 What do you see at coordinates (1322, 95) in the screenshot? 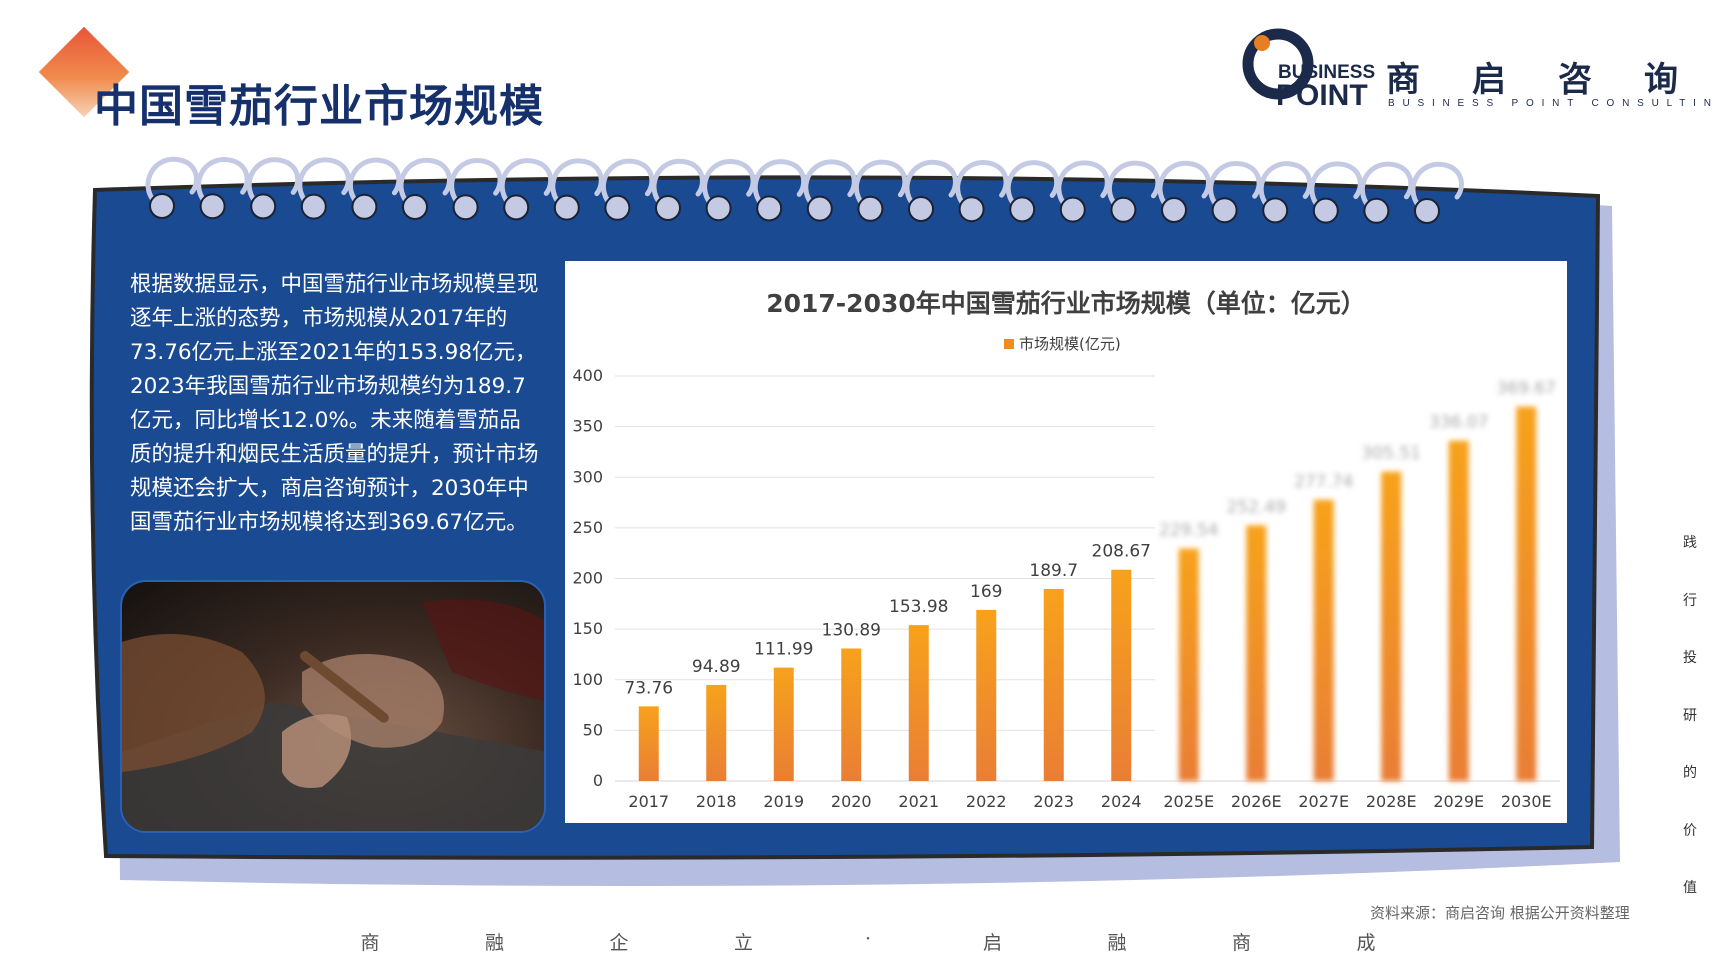
I see `logo-en-line2: POINT` at bounding box center [1322, 95].